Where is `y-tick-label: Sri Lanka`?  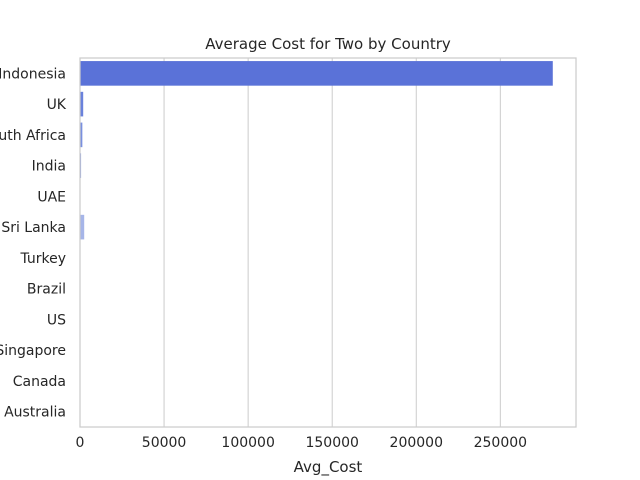
y-tick-label: Sri Lanka is located at coordinates (33, 228).